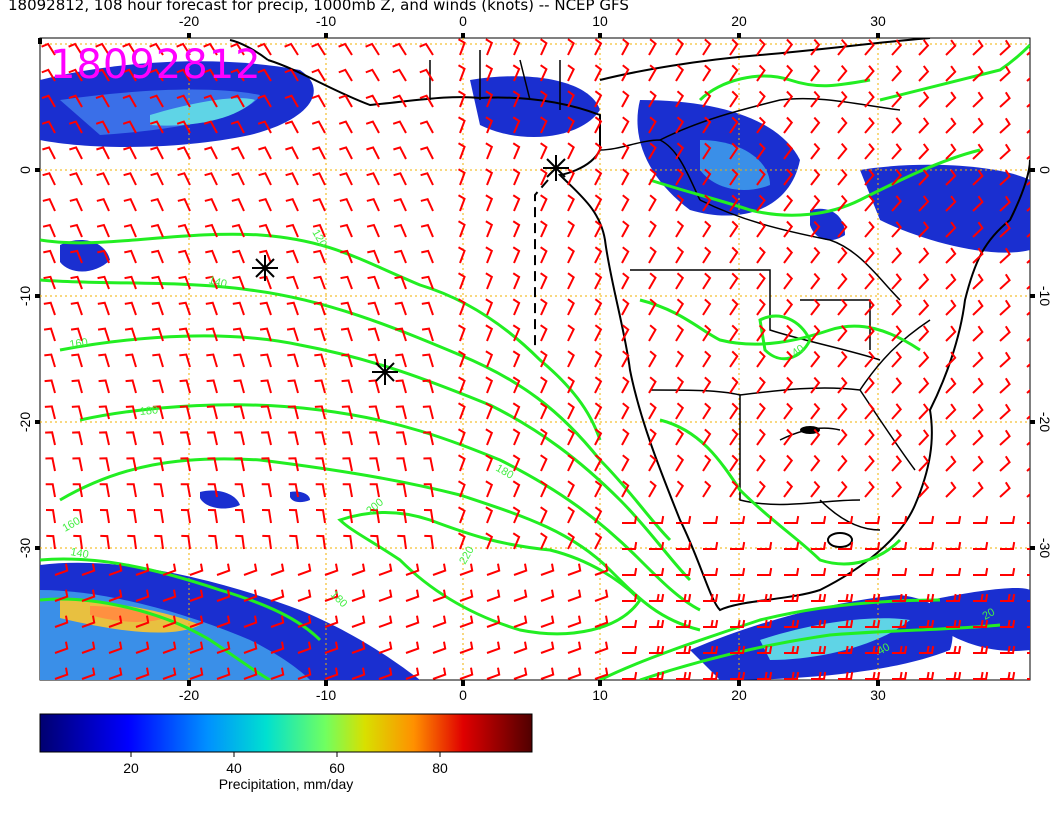  What do you see at coordinates (463, 21) in the screenshot?
I see `lon-tick-label: 0` at bounding box center [463, 21].